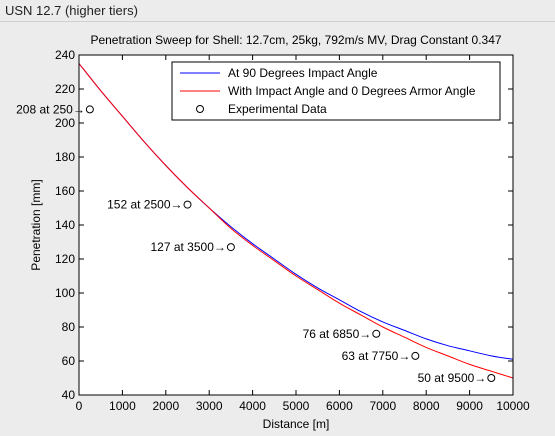 This screenshot has height=436, width=555. I want to click on x-tick-label: 8000, so click(426, 406).